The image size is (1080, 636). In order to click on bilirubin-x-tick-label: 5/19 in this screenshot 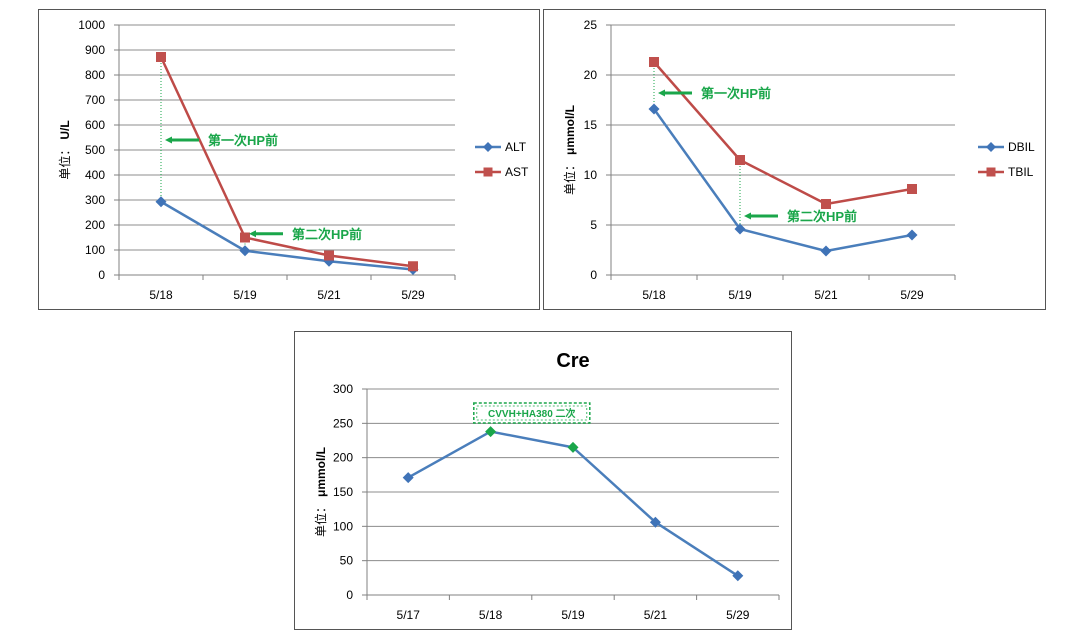, I will do `click(740, 295)`.